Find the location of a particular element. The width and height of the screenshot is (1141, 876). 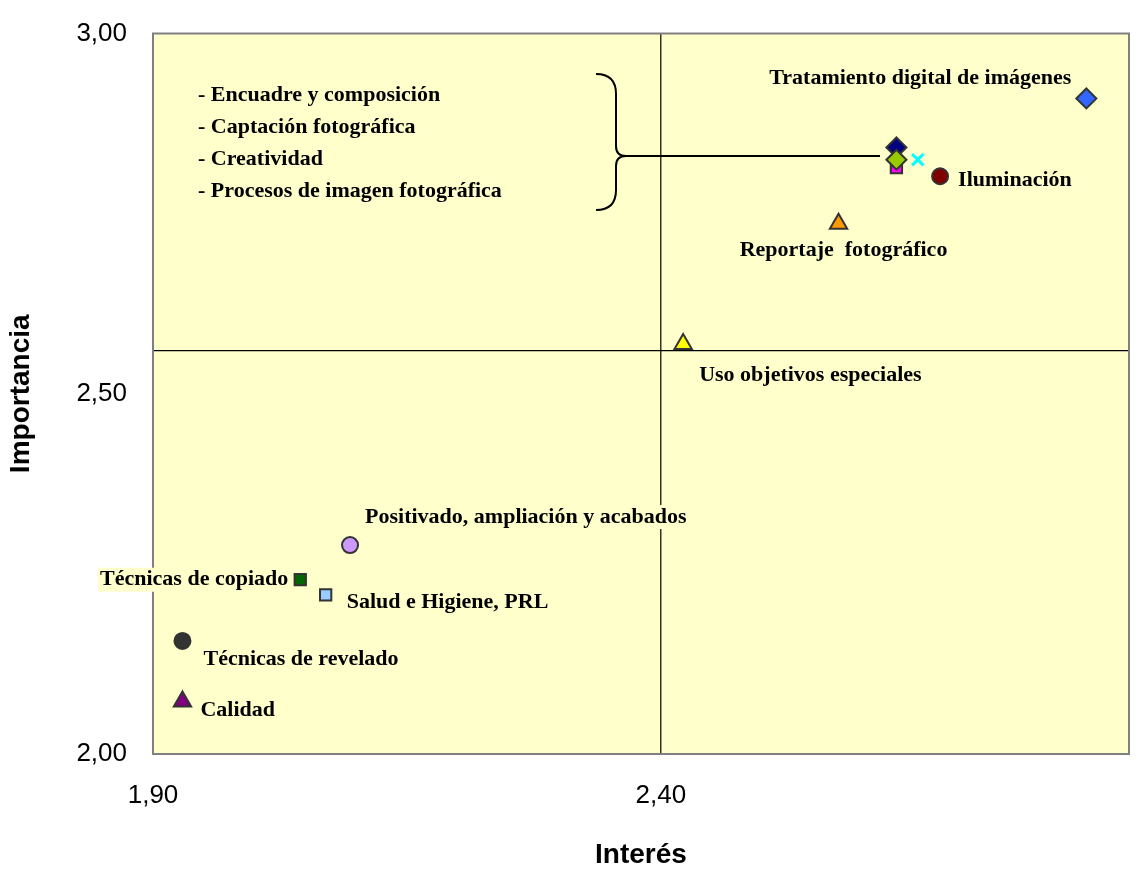

annotation: - Creatividad is located at coordinates (261, 158).